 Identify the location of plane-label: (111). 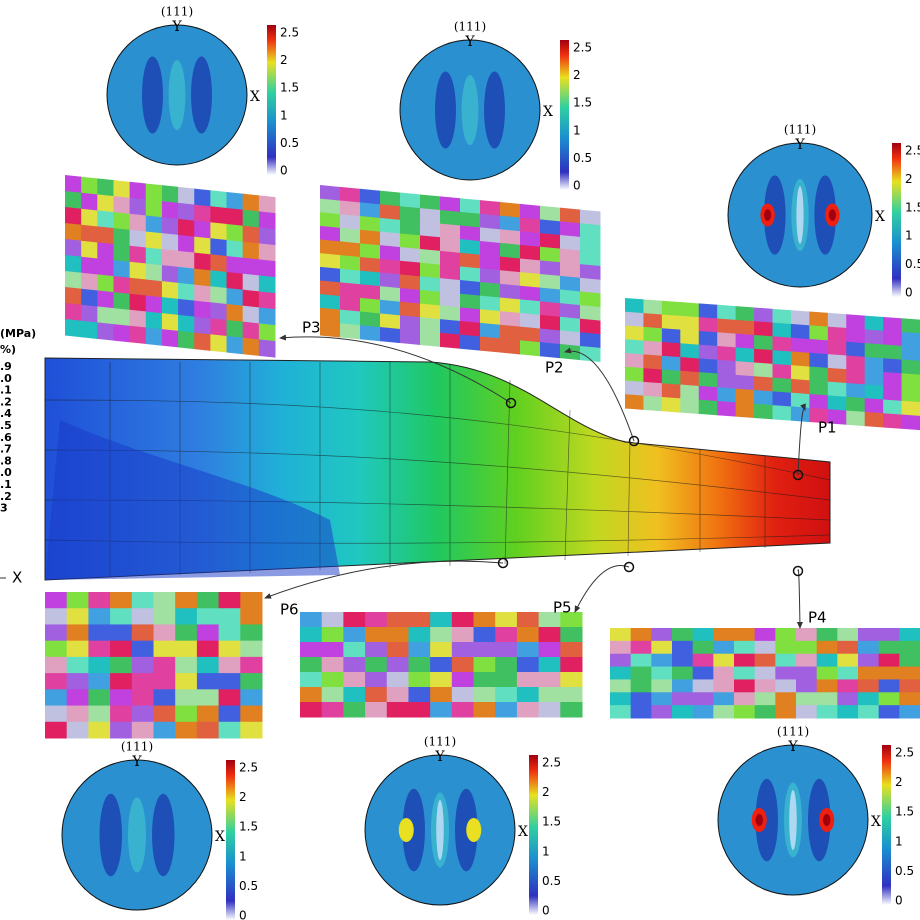
(177, 12).